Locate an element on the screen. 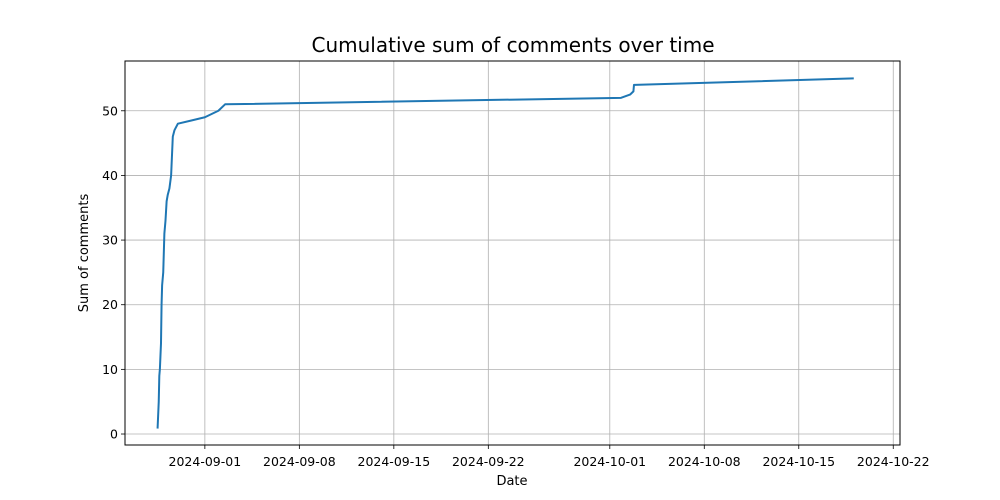 This screenshot has height=500, width=1000. y-tick-label: 40 is located at coordinates (110, 175).